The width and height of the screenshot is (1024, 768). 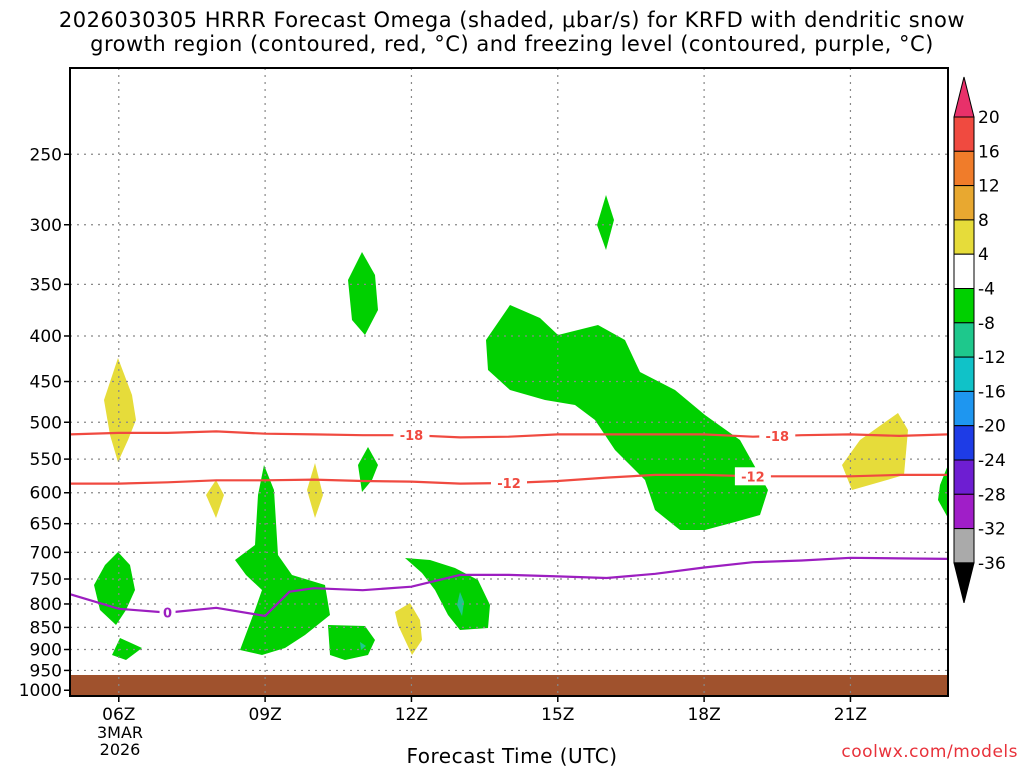 I want to click on colorbar-label: -8, so click(x=986, y=324).